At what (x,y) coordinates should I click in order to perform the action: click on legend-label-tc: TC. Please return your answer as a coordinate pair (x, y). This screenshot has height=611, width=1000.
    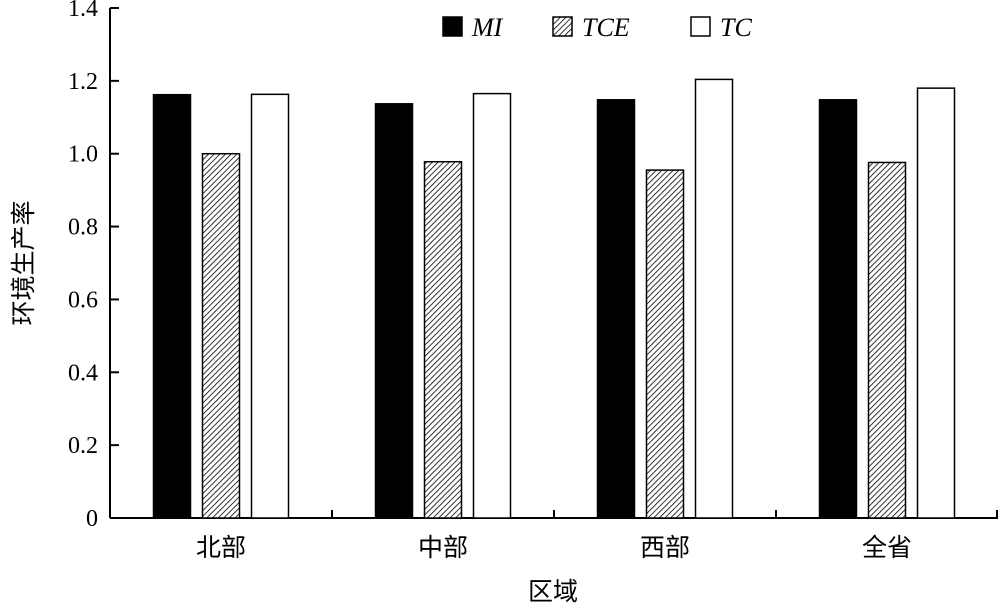
    Looking at the image, I should click on (736, 27).